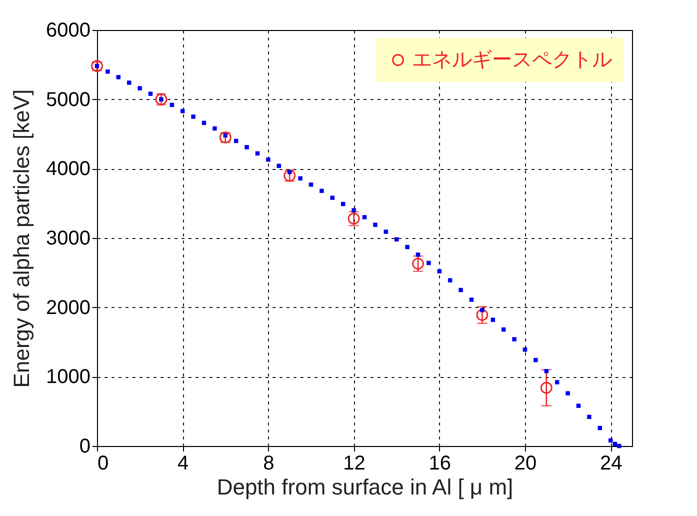 The width and height of the screenshot is (697, 516). Describe the element at coordinates (103, 463) in the screenshot. I see `x-tick-label: 0` at that location.